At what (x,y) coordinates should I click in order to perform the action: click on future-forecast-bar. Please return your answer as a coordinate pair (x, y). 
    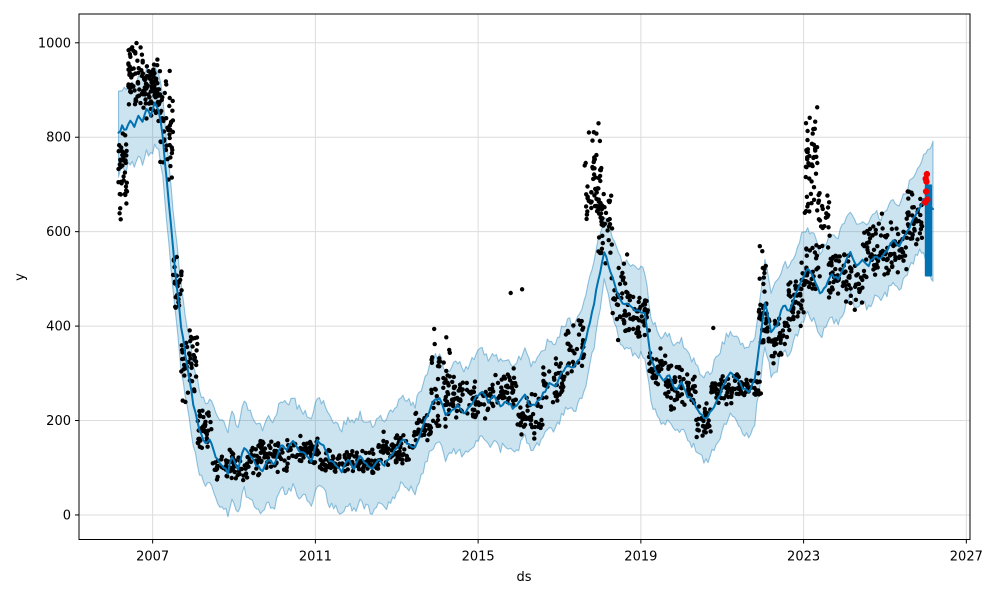
    Looking at the image, I should click on (928, 230).